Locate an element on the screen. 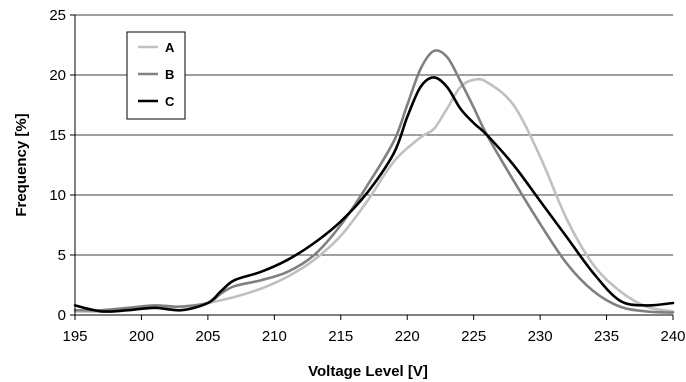 Image resolution: width=686 pixels, height=382 pixels. y-tick-label: 5 is located at coordinates (62, 255).